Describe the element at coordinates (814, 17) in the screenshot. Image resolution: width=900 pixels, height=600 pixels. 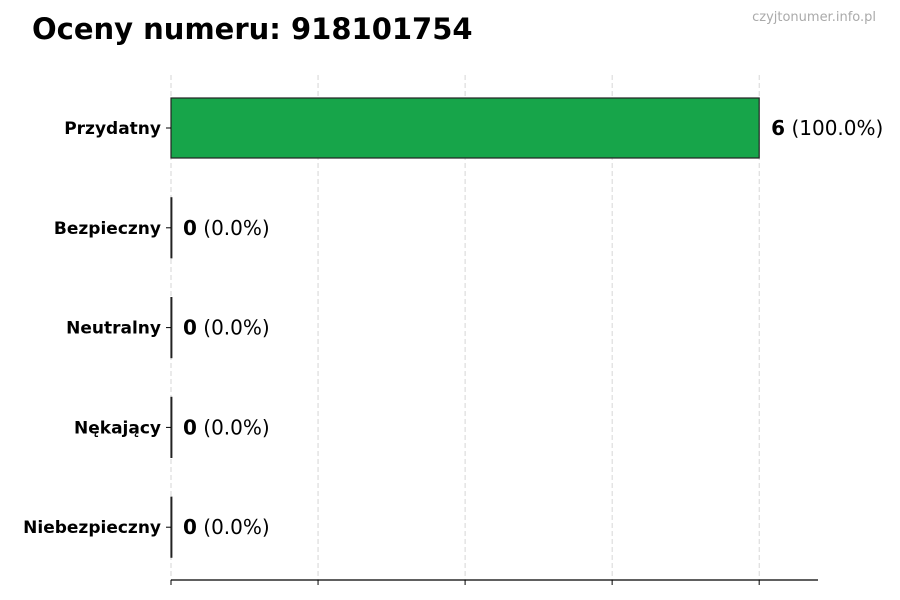
I see `watermark: czyjtonumer.info.pl` at that location.